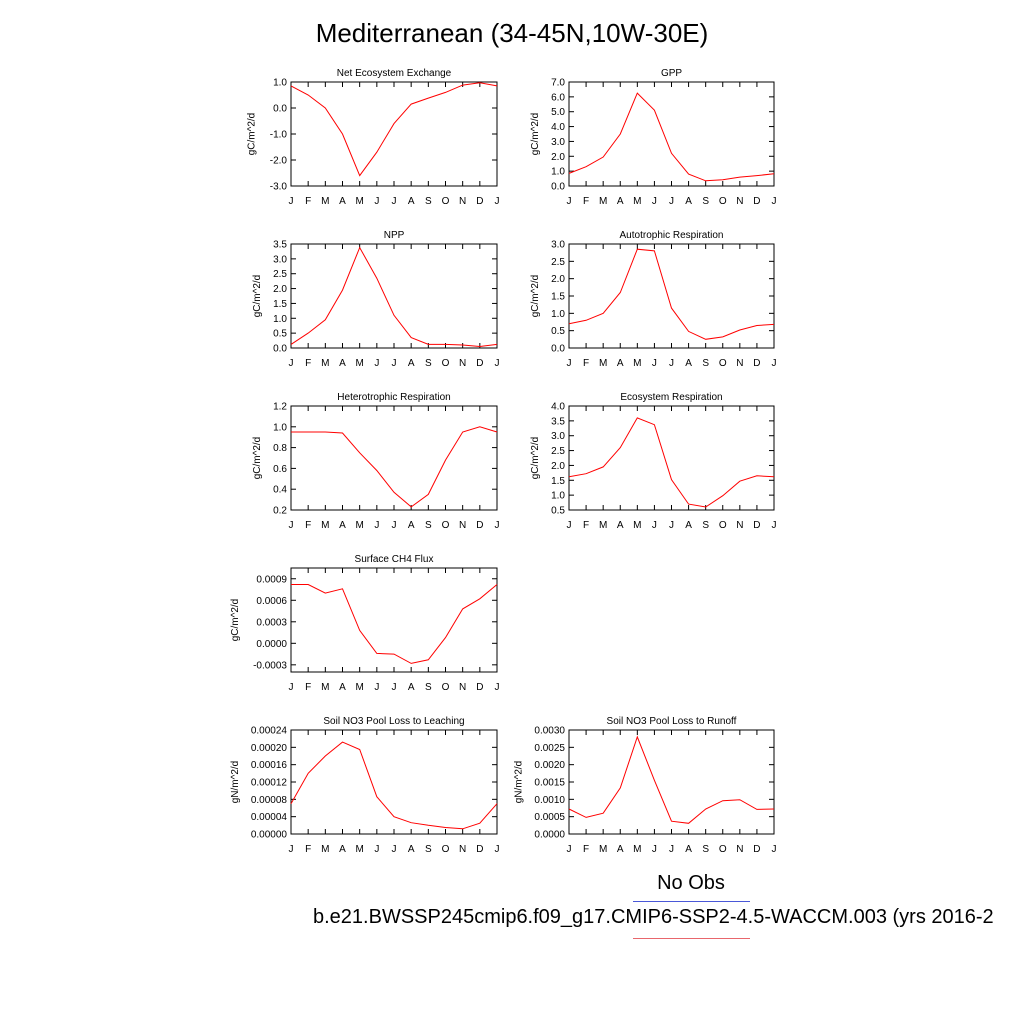 The width and height of the screenshot is (1024, 1024). What do you see at coordinates (235, 782) in the screenshot?
I see `y-axis-label: gN/m^2/d` at bounding box center [235, 782].